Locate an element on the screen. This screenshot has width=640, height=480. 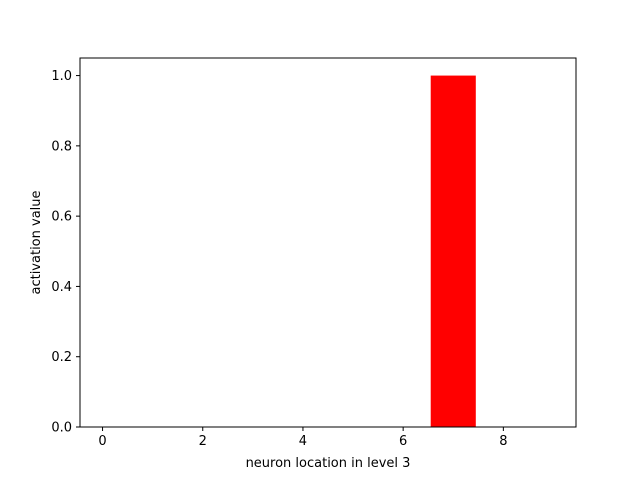
y-axis-ticks: 0.0 0.2 0.4 0.6 0.8 1.0 is located at coordinates (65, 252).